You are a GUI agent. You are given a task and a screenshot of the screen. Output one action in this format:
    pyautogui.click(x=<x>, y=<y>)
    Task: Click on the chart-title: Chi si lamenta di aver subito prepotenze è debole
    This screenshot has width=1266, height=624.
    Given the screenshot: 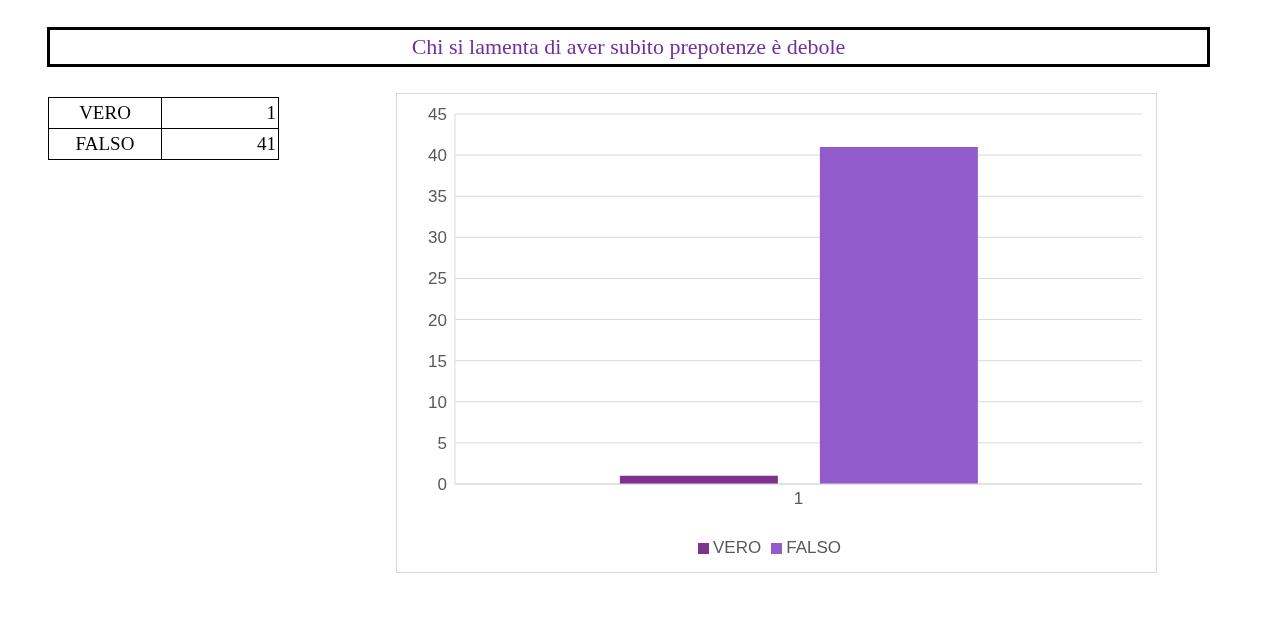 What is the action you would take?
    pyautogui.click(x=628, y=47)
    